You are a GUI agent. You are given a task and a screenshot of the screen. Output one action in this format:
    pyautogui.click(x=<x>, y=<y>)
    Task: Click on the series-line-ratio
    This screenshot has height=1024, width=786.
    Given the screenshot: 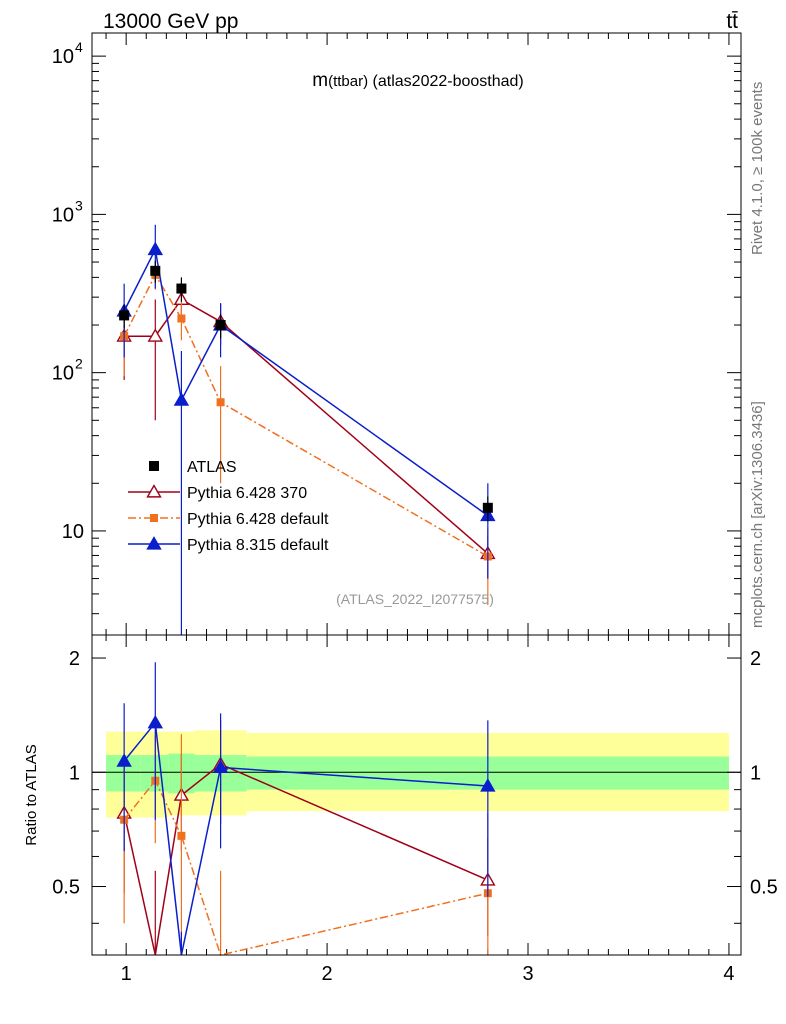 What is the action you would take?
    pyautogui.click(x=305, y=867)
    